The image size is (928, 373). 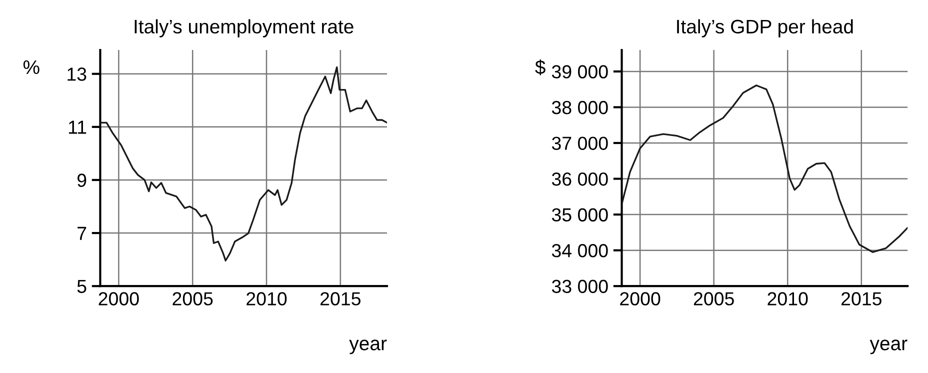 What do you see at coordinates (81, 287) in the screenshot?
I see `y-tick-label: 5` at bounding box center [81, 287].